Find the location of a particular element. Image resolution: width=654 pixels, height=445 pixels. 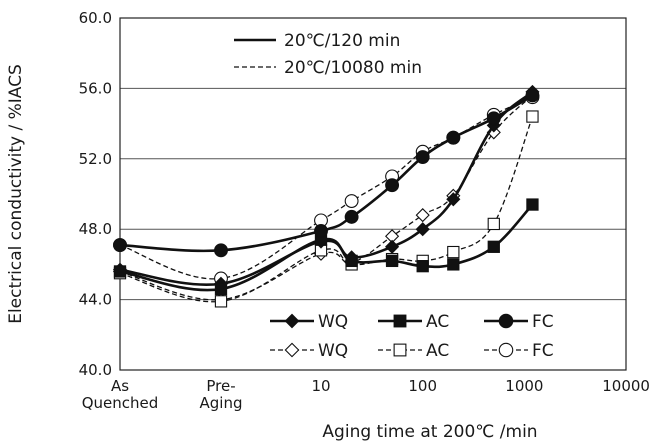

y-tick-label: 52.0 is located at coordinates (95, 159).